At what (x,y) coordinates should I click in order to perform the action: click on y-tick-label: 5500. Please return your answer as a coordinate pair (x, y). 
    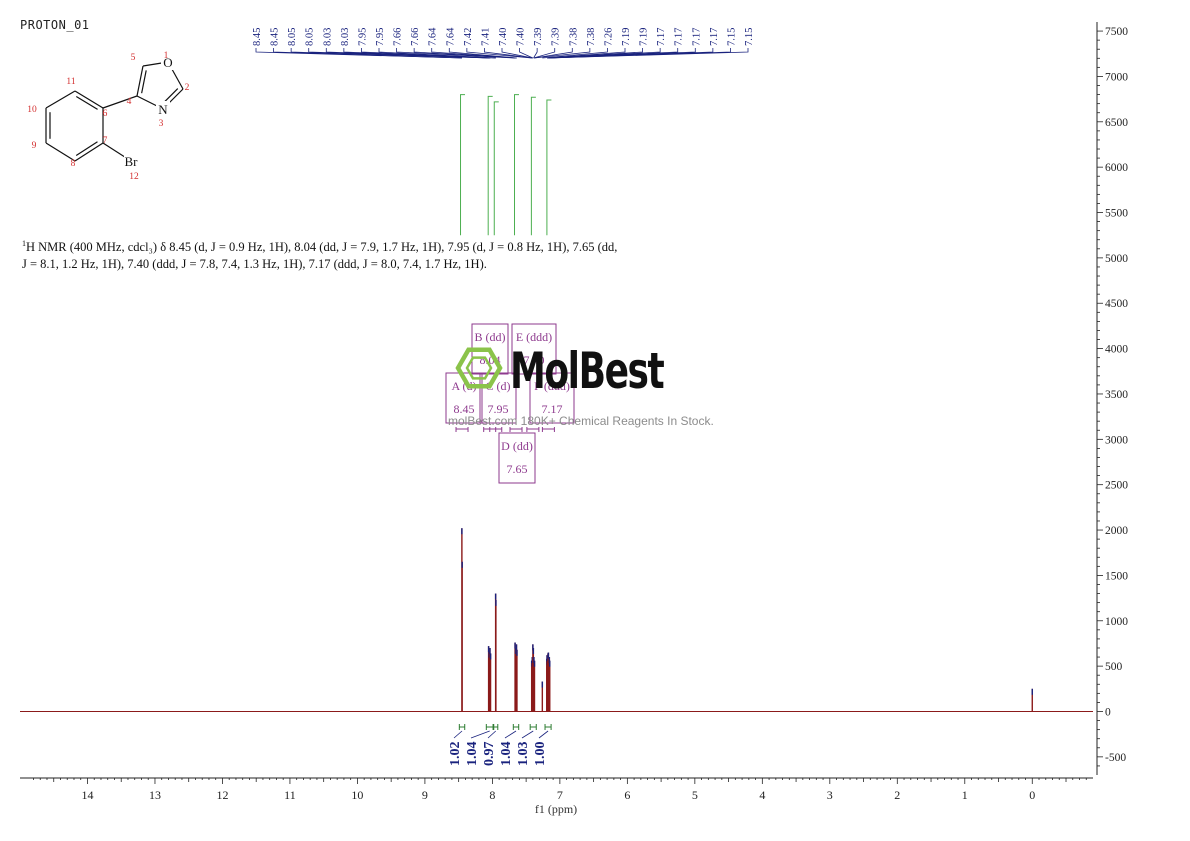
    Looking at the image, I should click on (1116, 214).